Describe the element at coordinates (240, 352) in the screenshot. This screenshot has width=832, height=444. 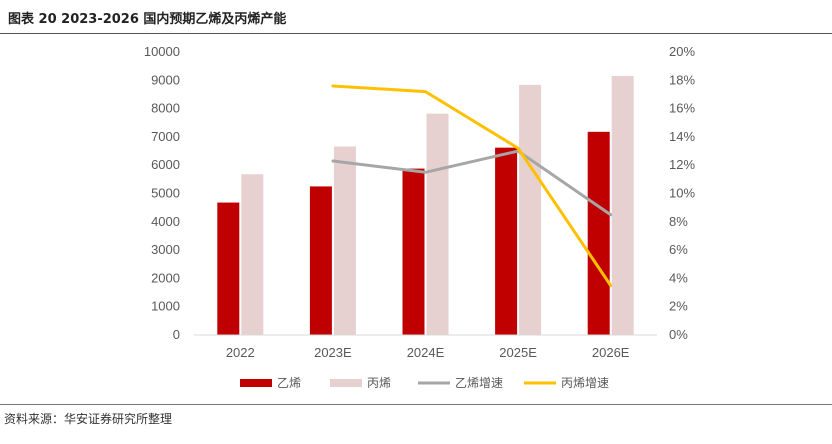
I see `x-tick-label: 2022` at that location.